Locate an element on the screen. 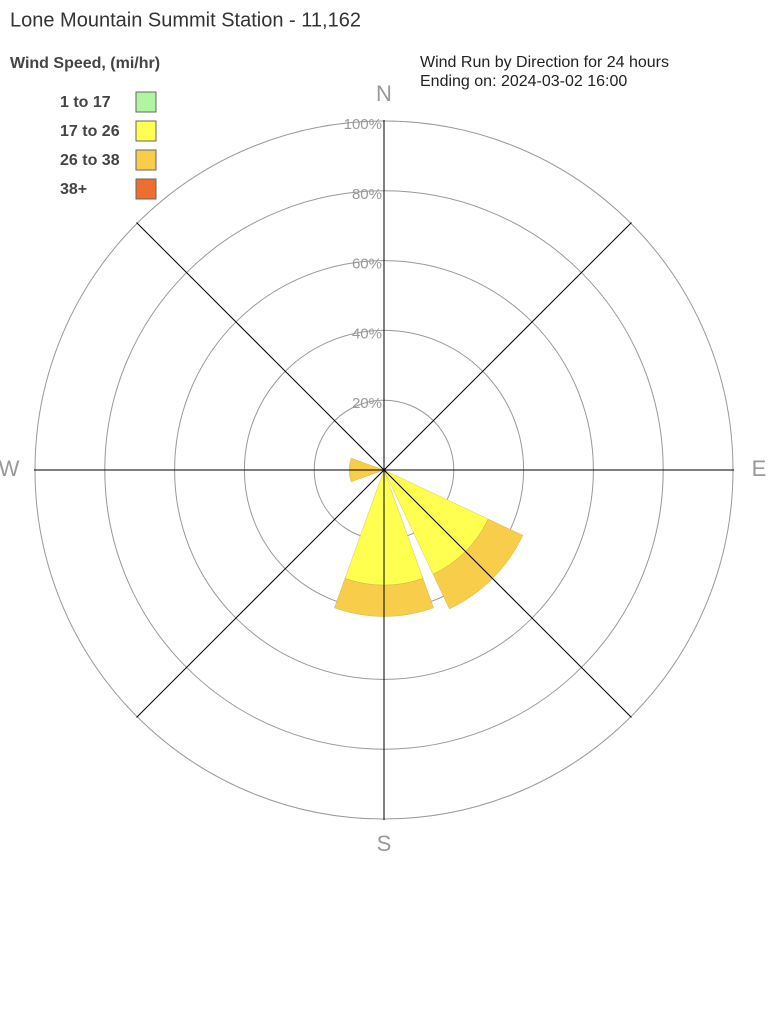 This screenshot has width=768, height=1013. legend-label: 1 to 17 is located at coordinates (85, 102).